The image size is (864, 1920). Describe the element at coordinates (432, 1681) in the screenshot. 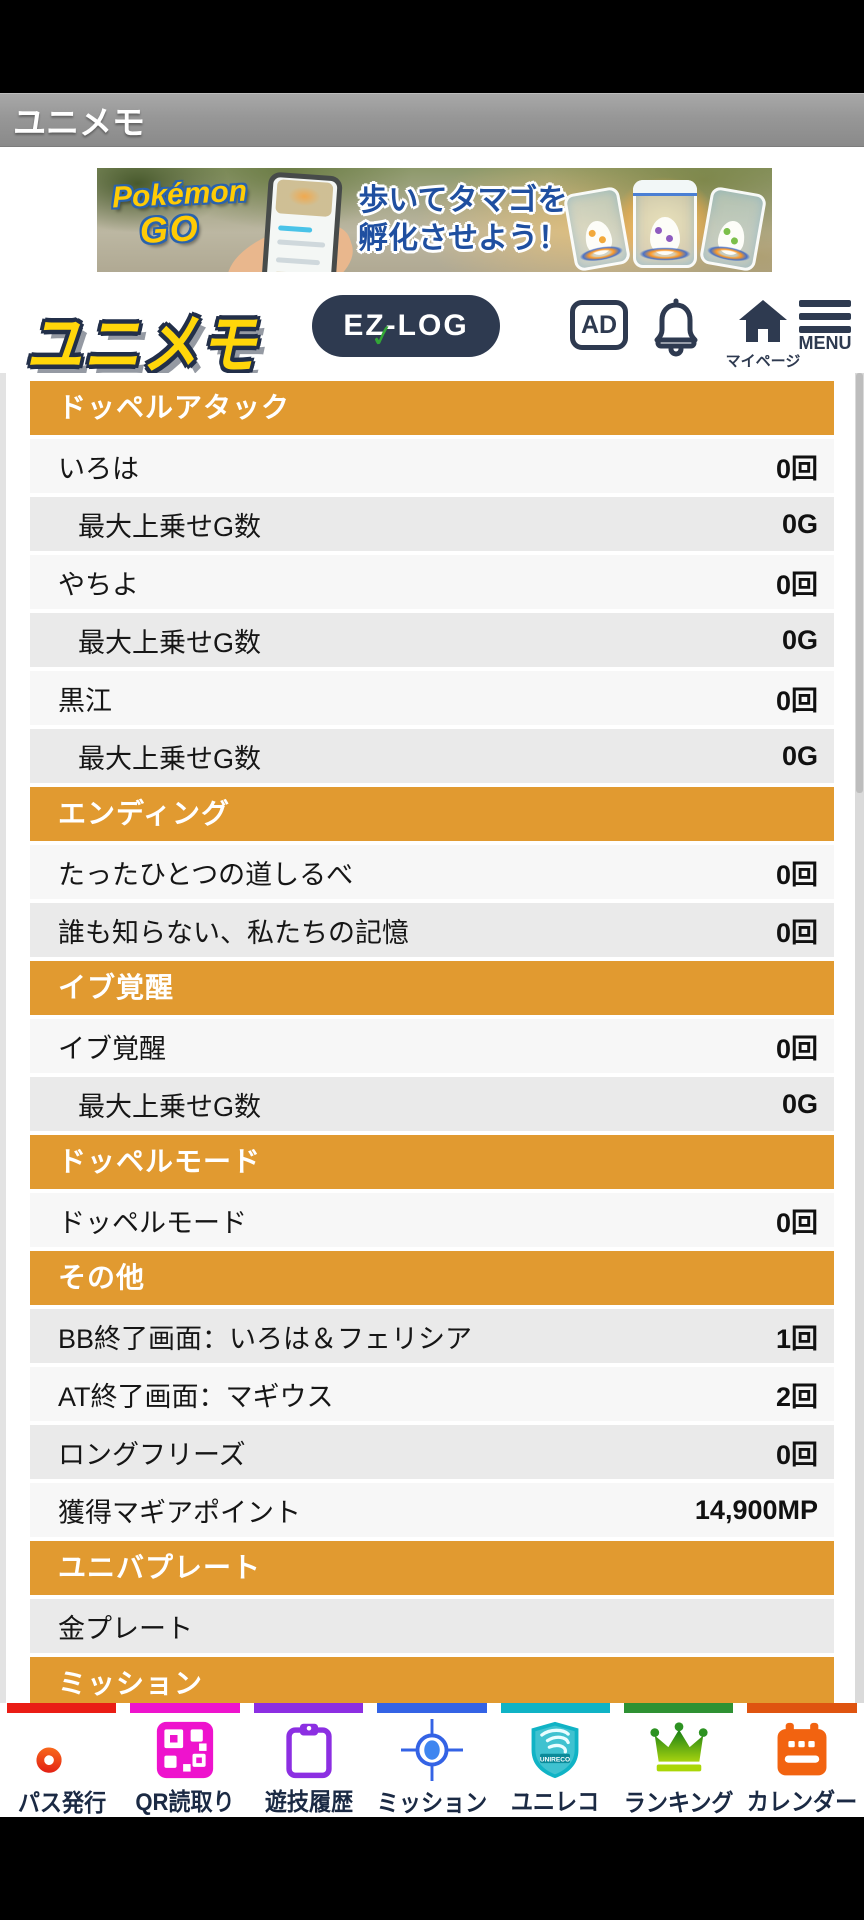

I see `section-header: ミッション` at that location.